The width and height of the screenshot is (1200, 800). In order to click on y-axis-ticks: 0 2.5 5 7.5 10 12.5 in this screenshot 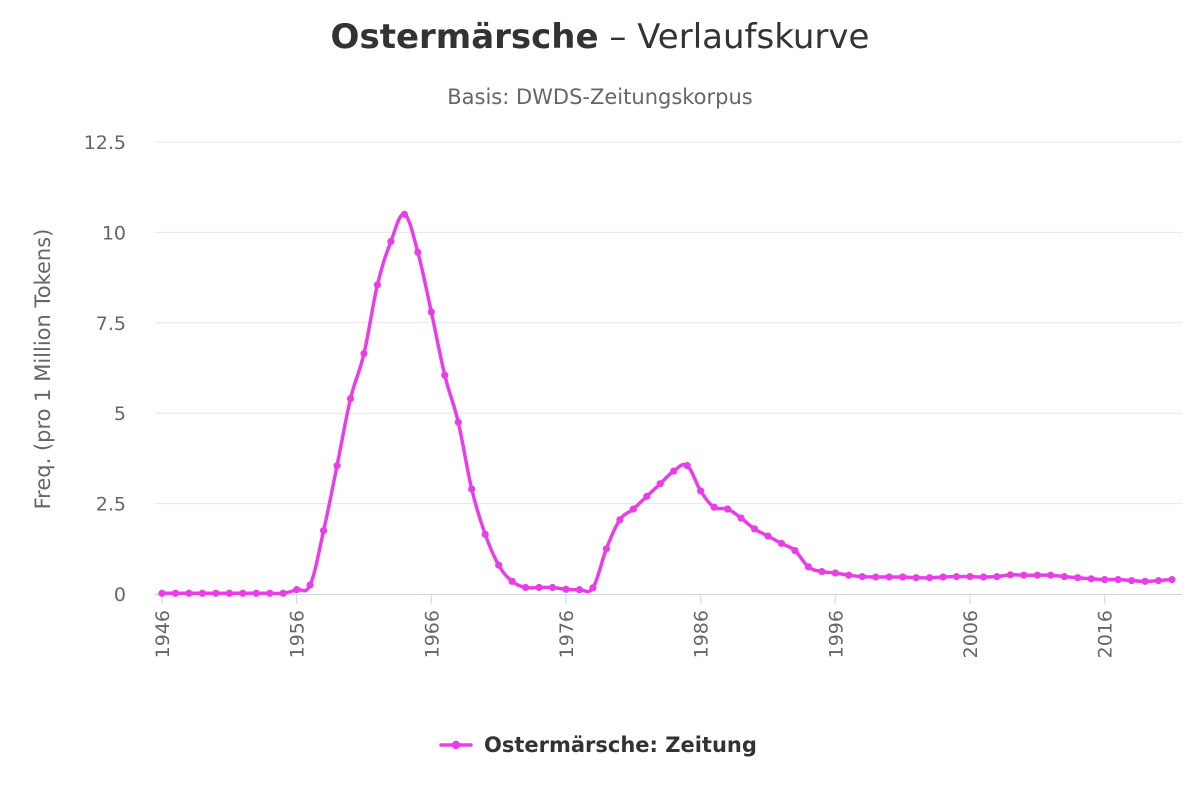, I will do `click(105, 369)`.